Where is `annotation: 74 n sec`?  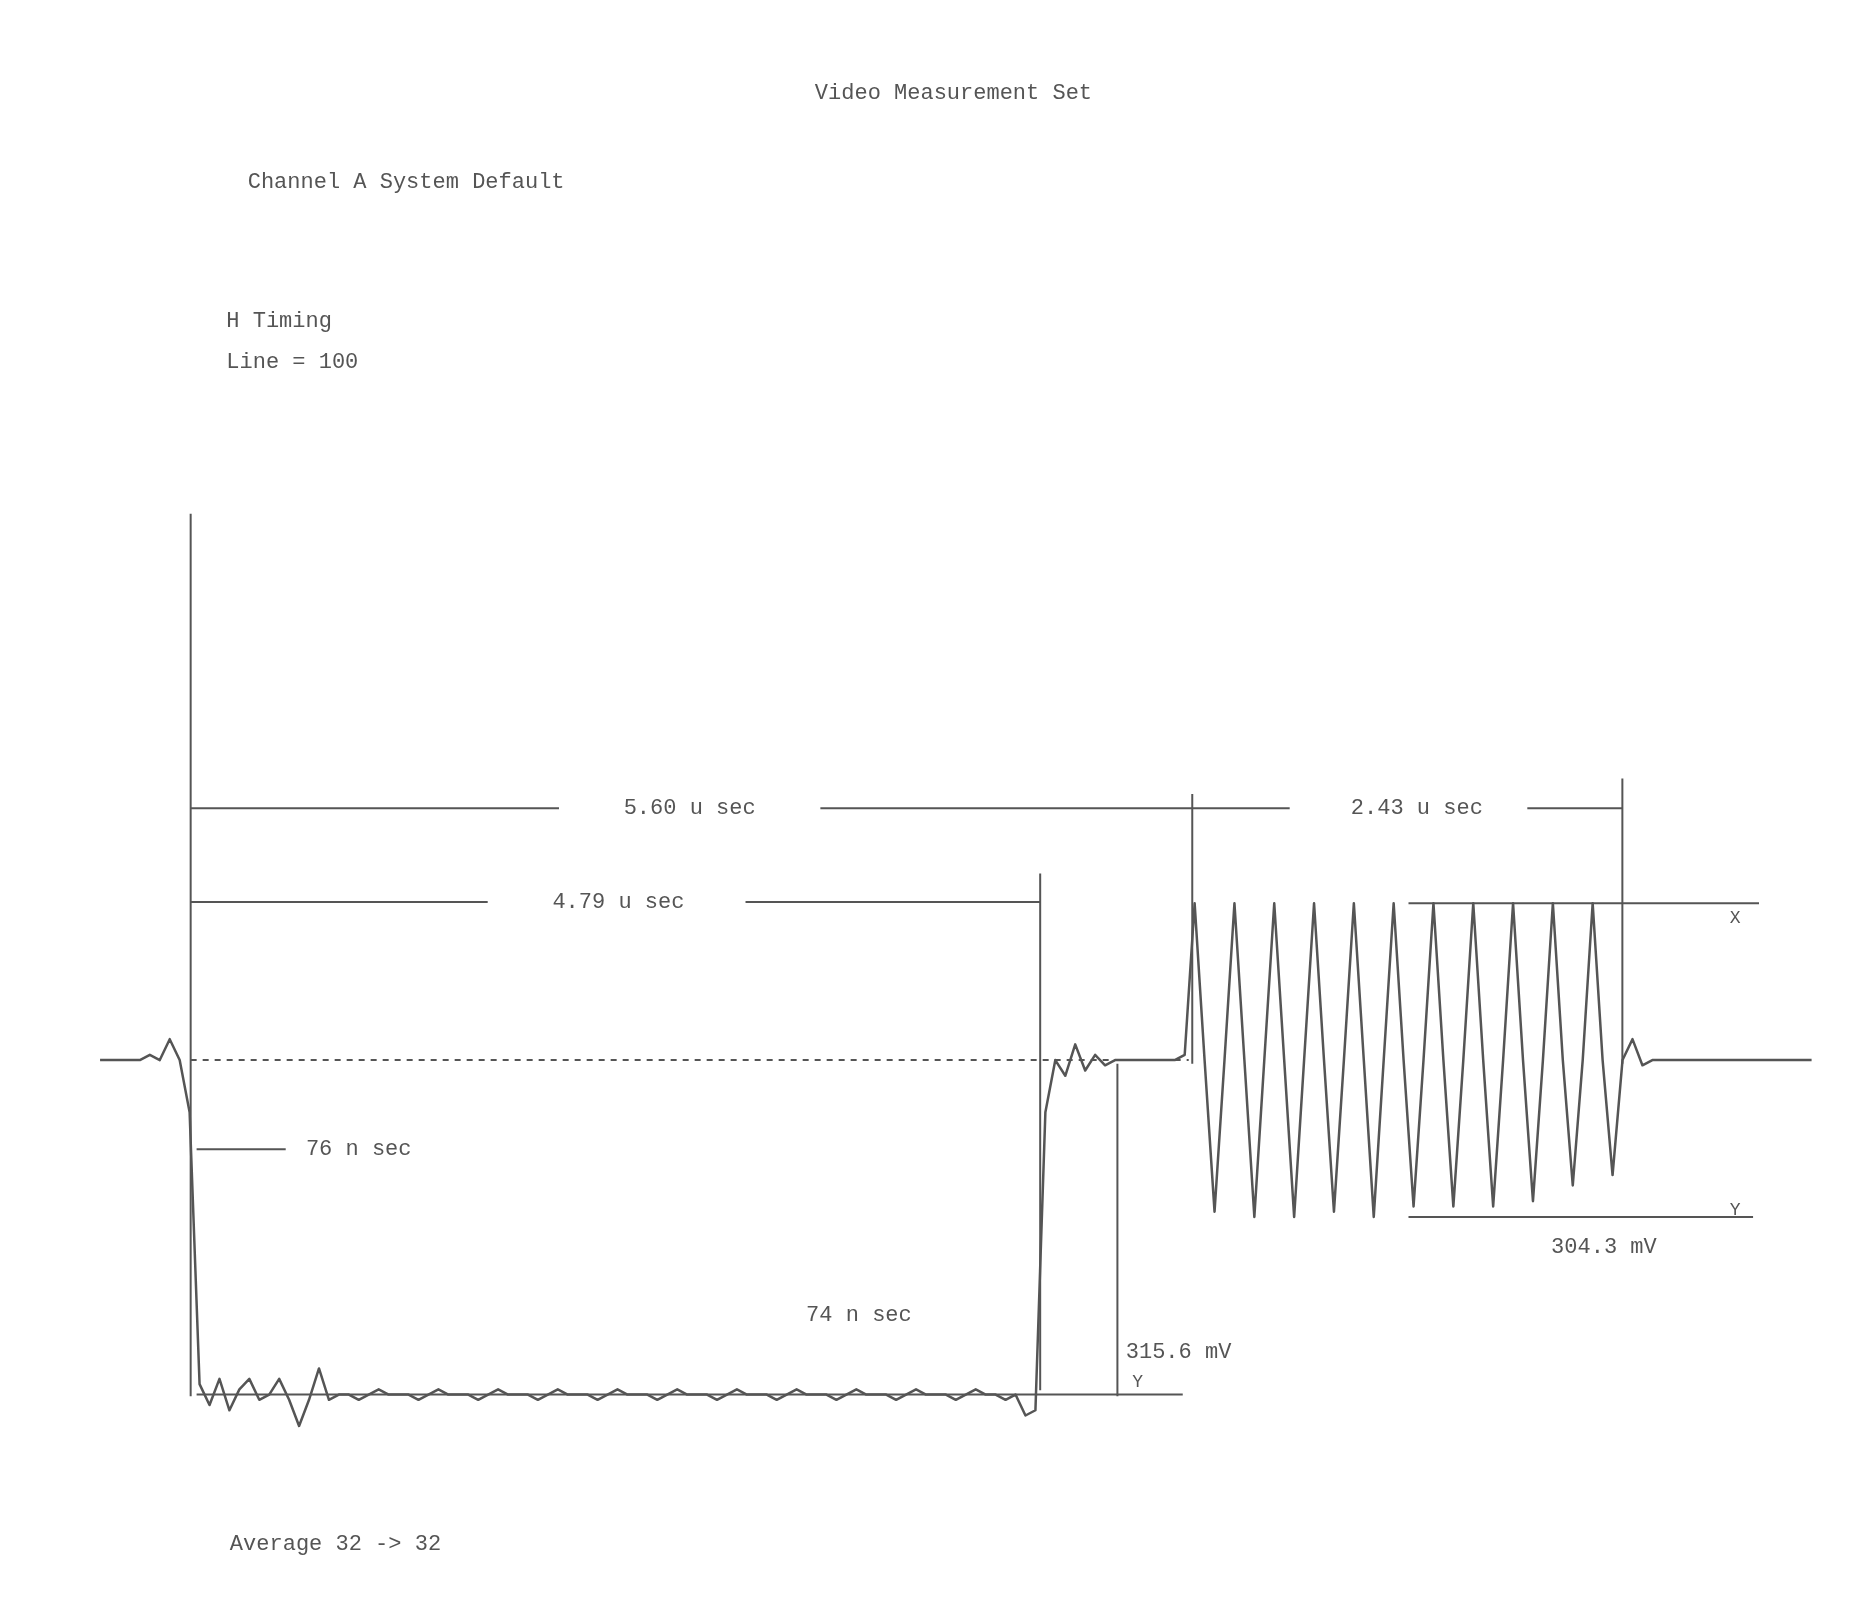
annotation: 74 n sec is located at coordinates (859, 1315).